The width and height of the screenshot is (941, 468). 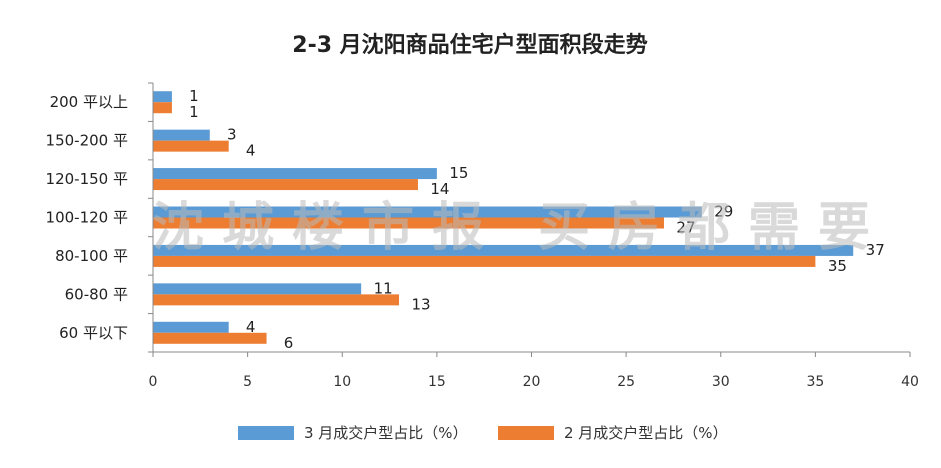 What do you see at coordinates (342, 382) in the screenshot?
I see `x-tick-label-10: 10` at bounding box center [342, 382].